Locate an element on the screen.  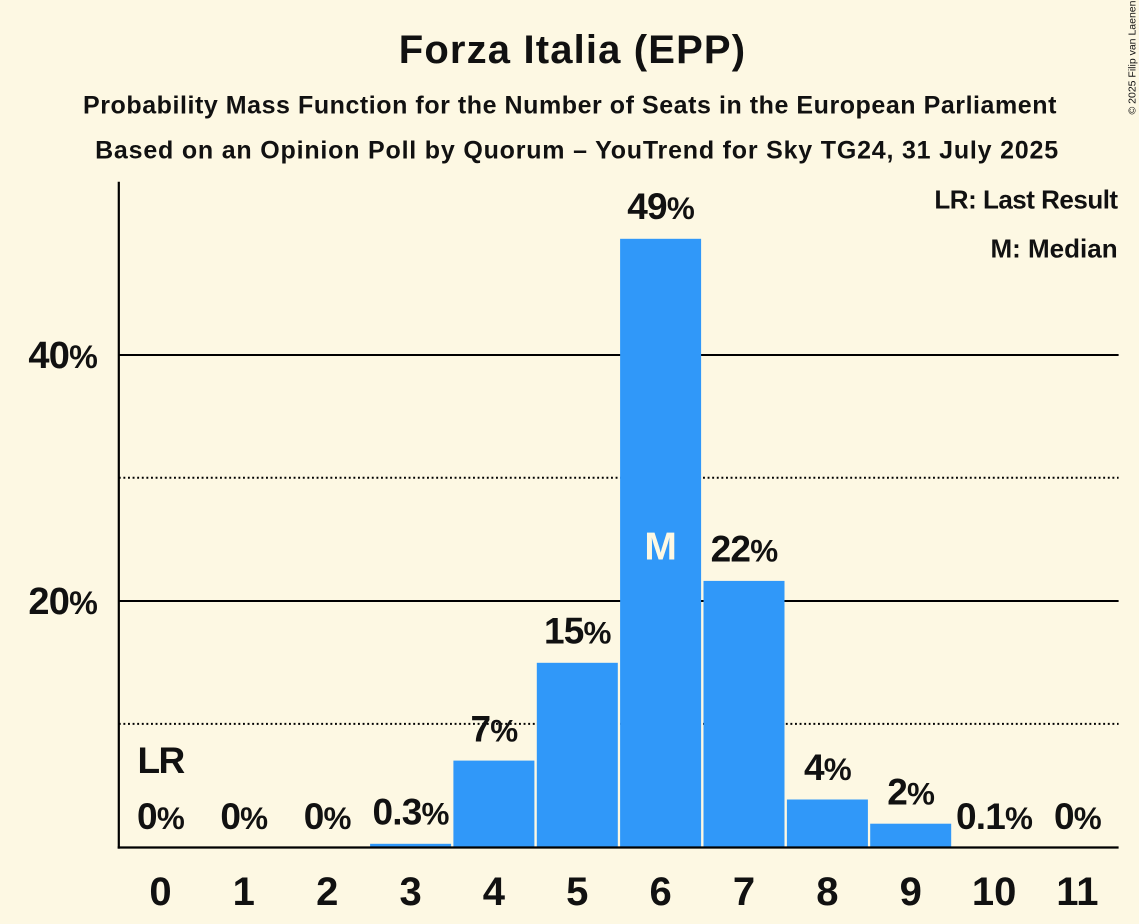
svg-text: 2 is located at coordinates (327, 892).